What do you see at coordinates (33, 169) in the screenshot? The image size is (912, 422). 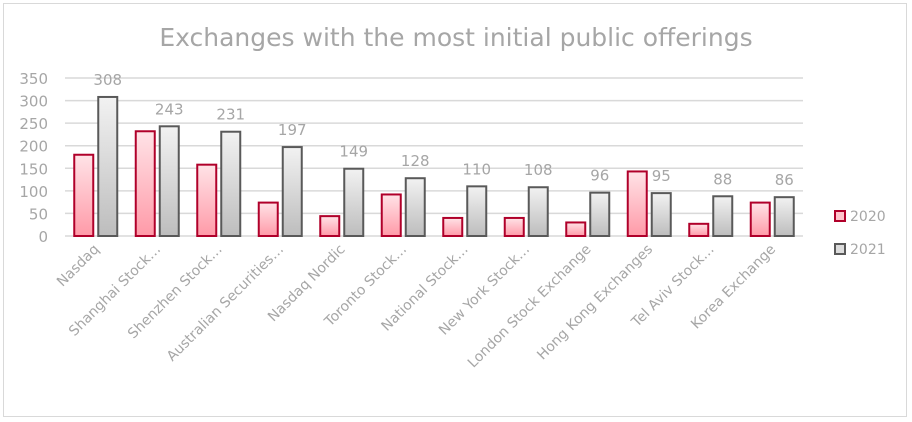 I see `y-tick-label: 150` at bounding box center [33, 169].